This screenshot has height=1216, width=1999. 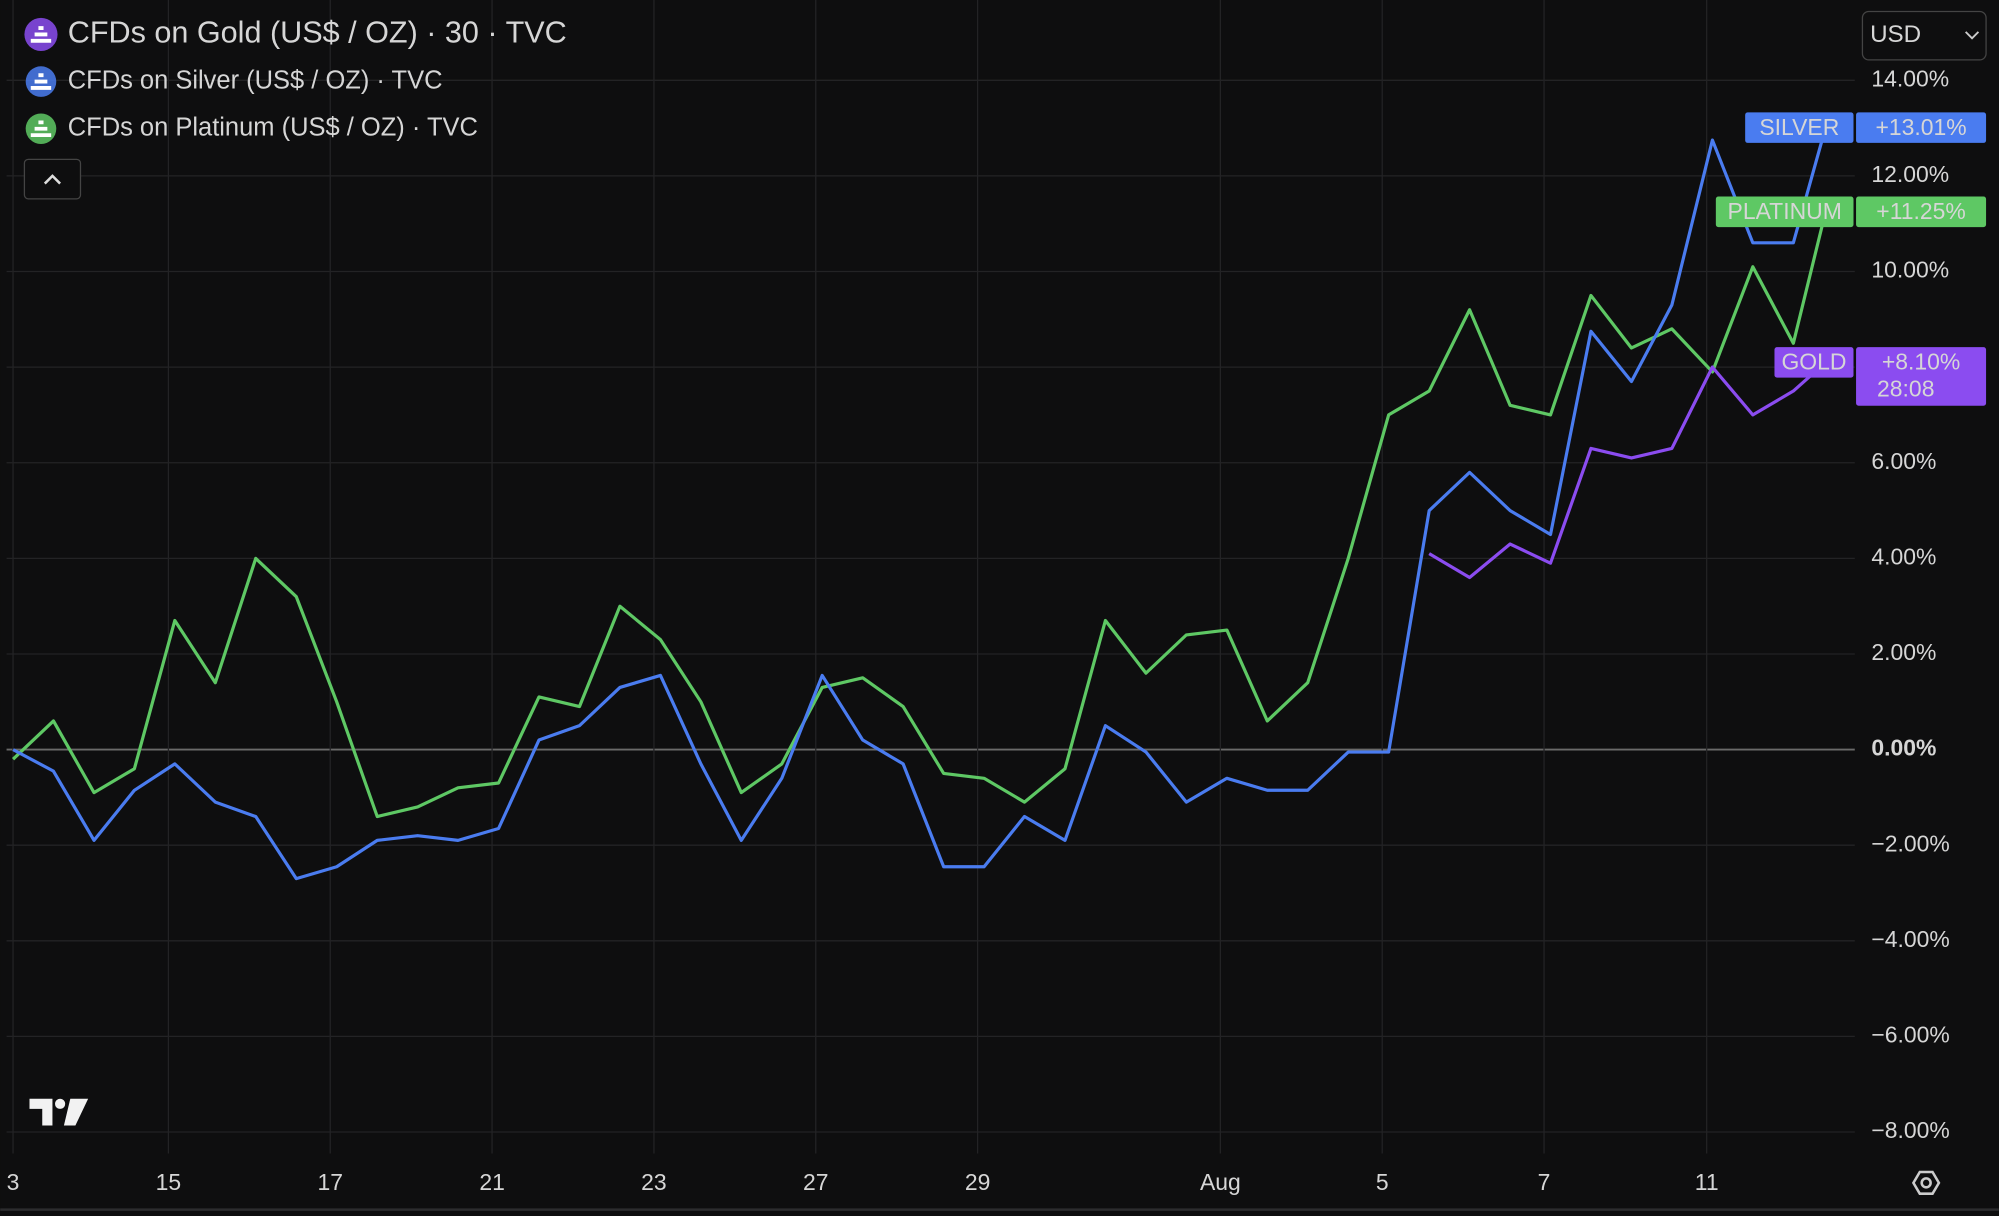 What do you see at coordinates (1910, 1034) in the screenshot?
I see `y-tick-label: −6.00%` at bounding box center [1910, 1034].